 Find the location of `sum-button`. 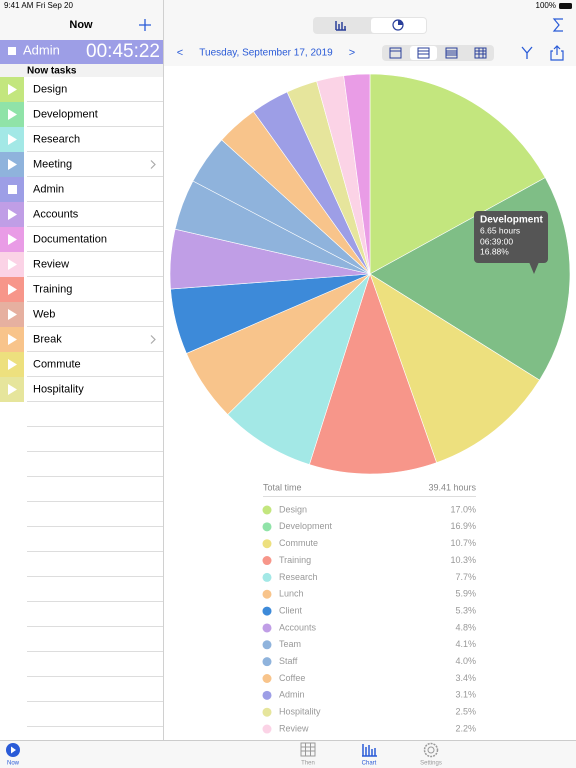

sum-button is located at coordinates (557, 25).